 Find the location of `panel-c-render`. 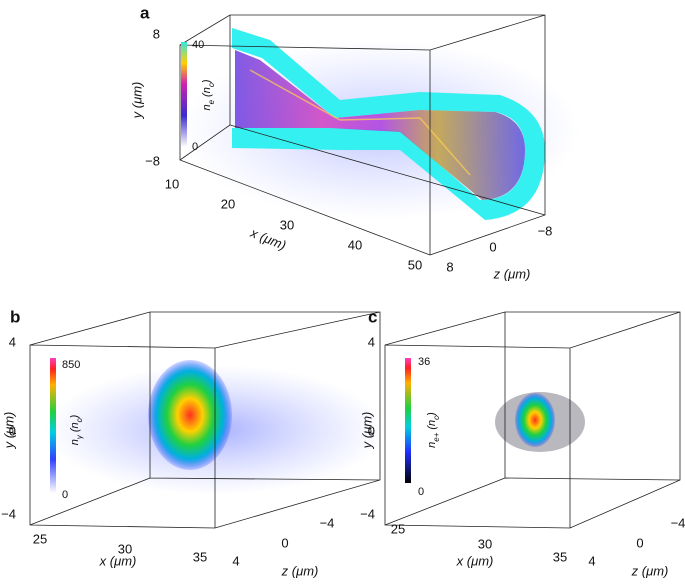

panel-c-render is located at coordinates (540, 422).